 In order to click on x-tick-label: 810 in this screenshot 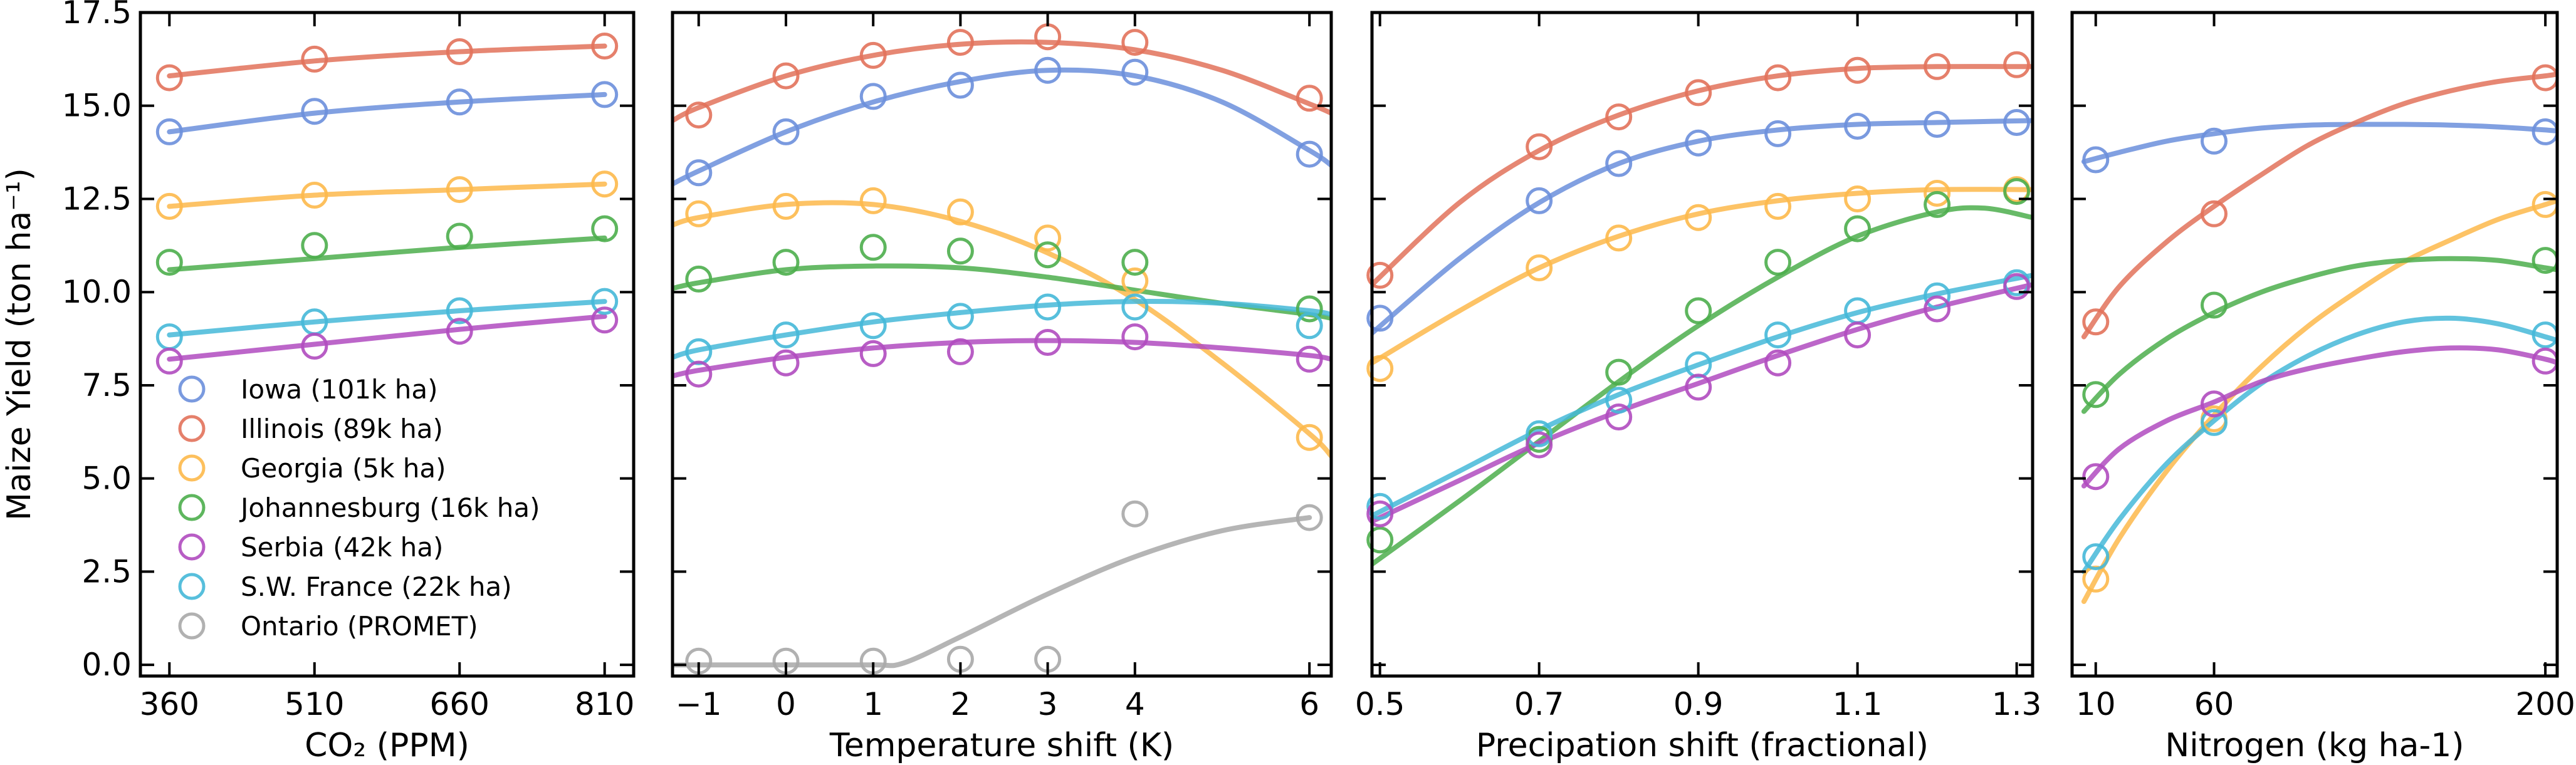, I will do `click(604, 704)`.